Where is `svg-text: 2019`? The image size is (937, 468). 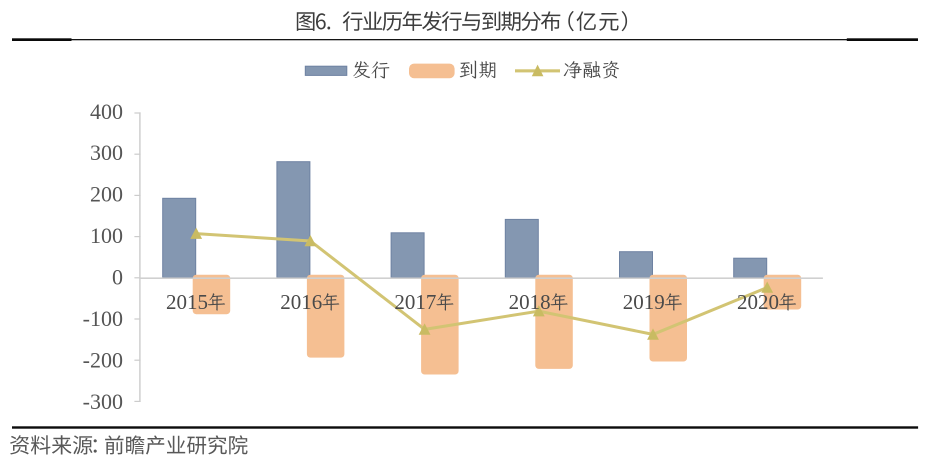 svg-text: 2019 is located at coordinates (644, 302).